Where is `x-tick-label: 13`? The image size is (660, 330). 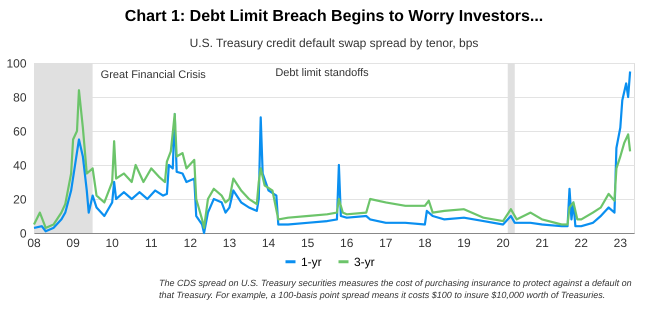 x-tick-label: 13 is located at coordinates (229, 243).